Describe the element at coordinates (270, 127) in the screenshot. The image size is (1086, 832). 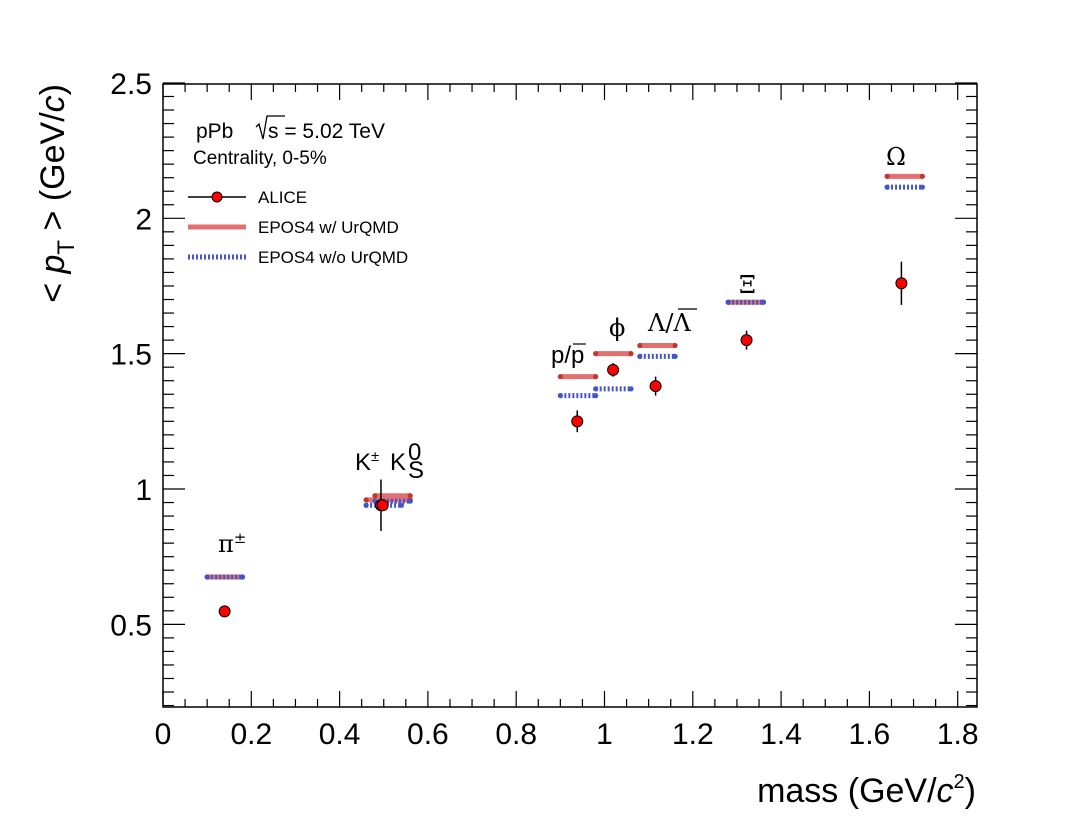
I see `sqrt-symbol` at that location.